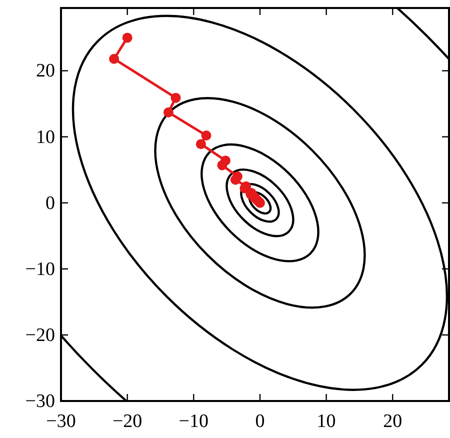 The height and width of the screenshot is (438, 450). What do you see at coordinates (45, 71) in the screenshot?
I see `y-tick-label: 20` at bounding box center [45, 71].